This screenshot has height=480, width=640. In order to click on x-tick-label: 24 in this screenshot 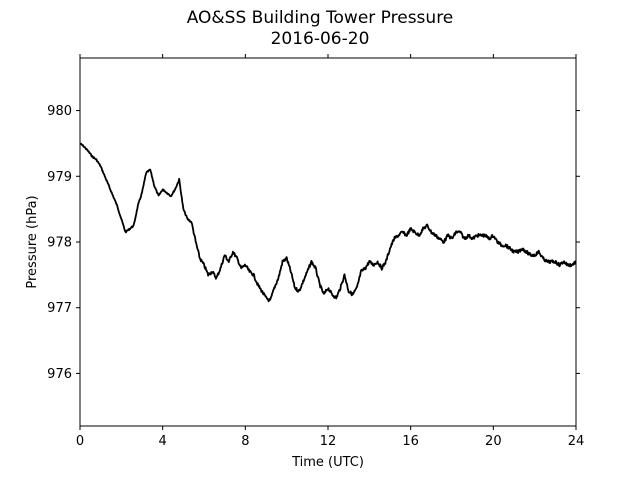, I will do `click(576, 441)`.